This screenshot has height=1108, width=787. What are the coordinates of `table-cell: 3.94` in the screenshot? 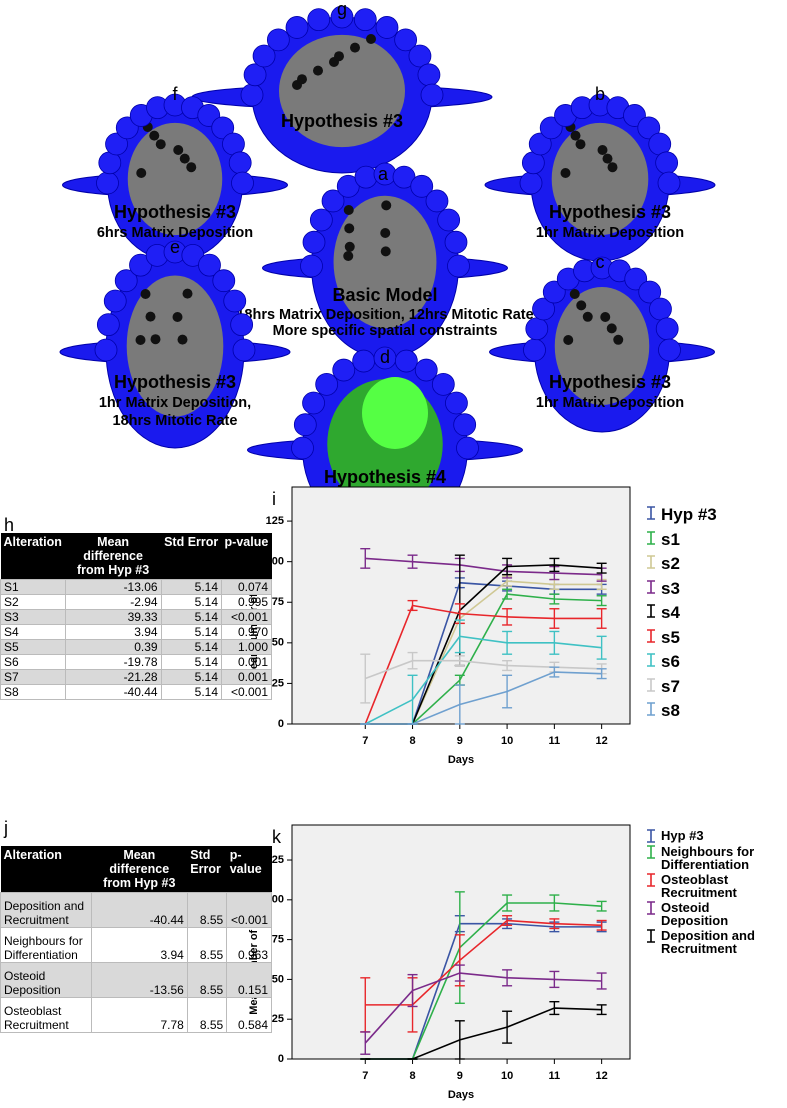 It's located at (113, 632).